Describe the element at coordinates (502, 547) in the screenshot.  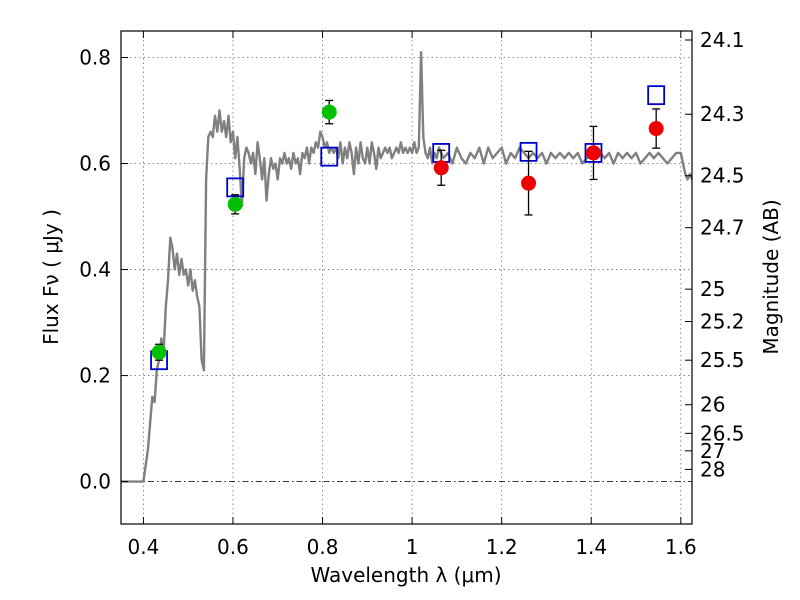
I see `x-tick-label: 1.2` at that location.